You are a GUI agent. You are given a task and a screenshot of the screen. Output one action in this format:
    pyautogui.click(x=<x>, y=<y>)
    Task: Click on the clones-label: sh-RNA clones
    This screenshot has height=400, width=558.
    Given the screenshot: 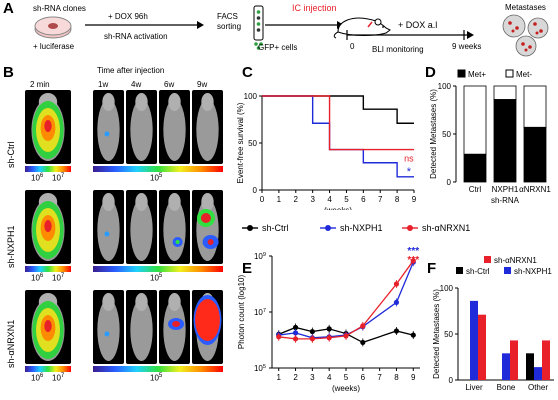 What is the action you would take?
    pyautogui.click(x=59, y=8)
    